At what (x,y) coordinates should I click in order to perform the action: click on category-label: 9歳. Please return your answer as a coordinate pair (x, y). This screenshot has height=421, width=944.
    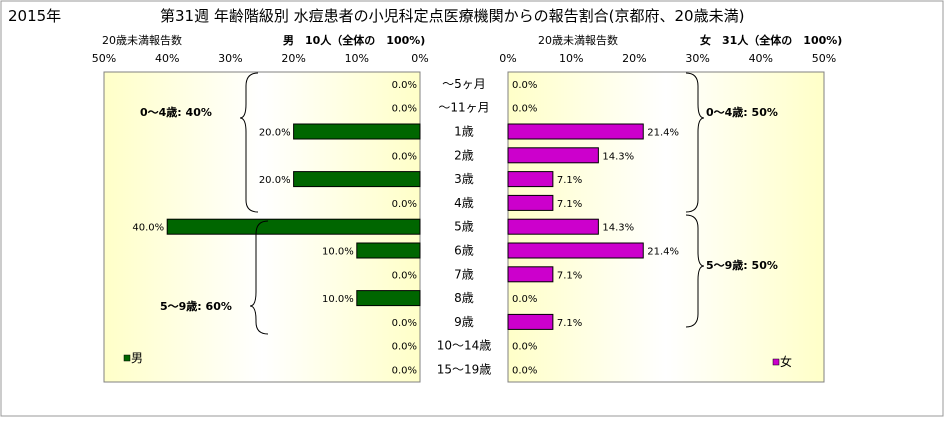
    Looking at the image, I should click on (464, 322).